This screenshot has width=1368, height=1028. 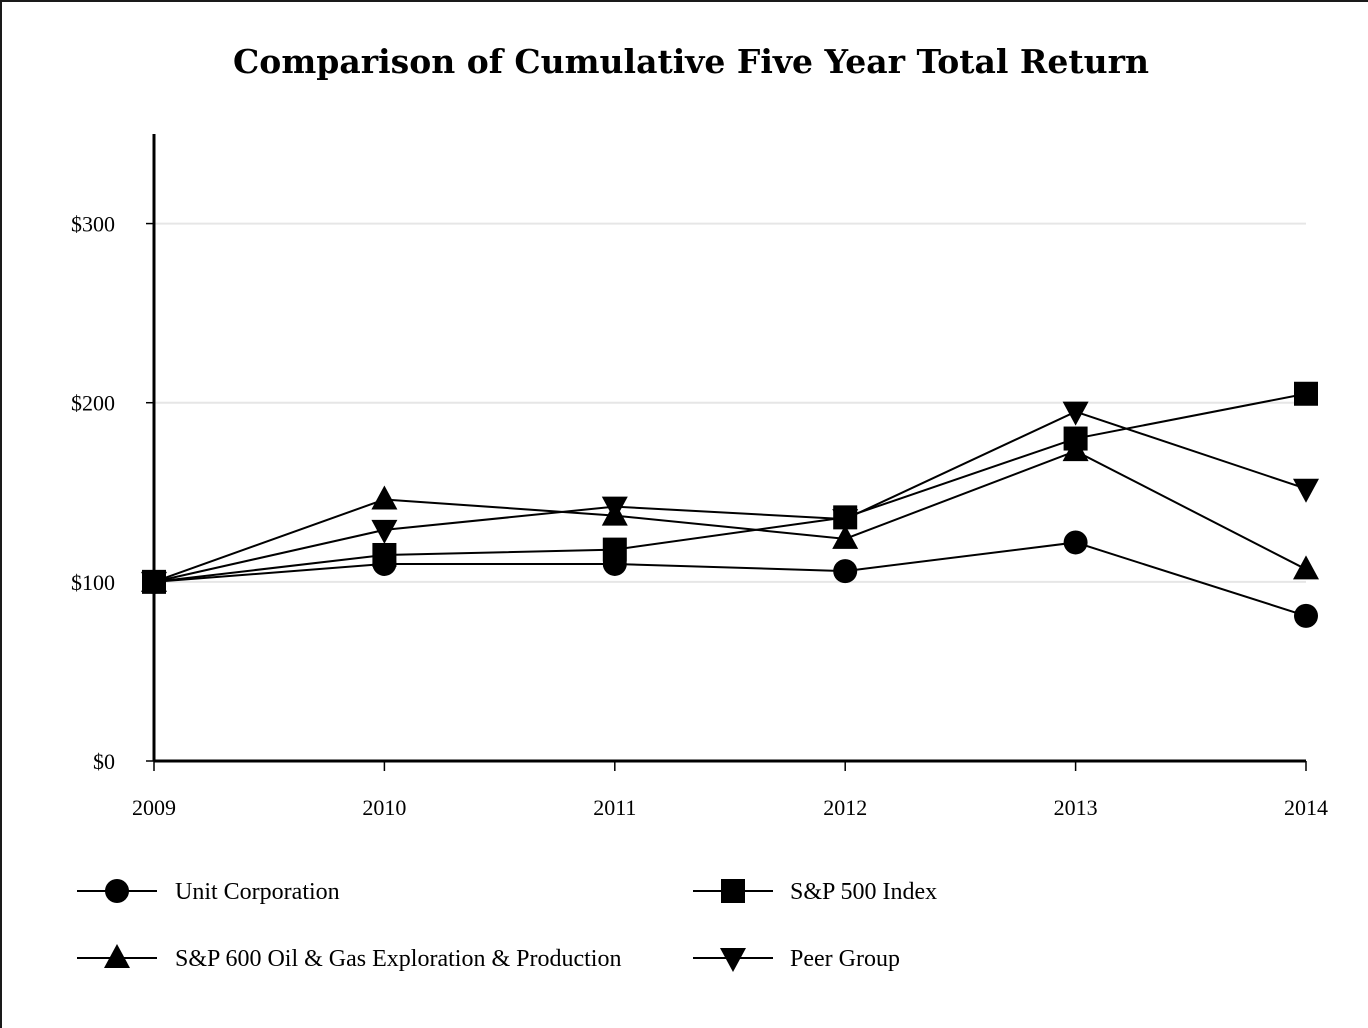 I want to click on x-tick-label: 2012, so click(x=845, y=807).